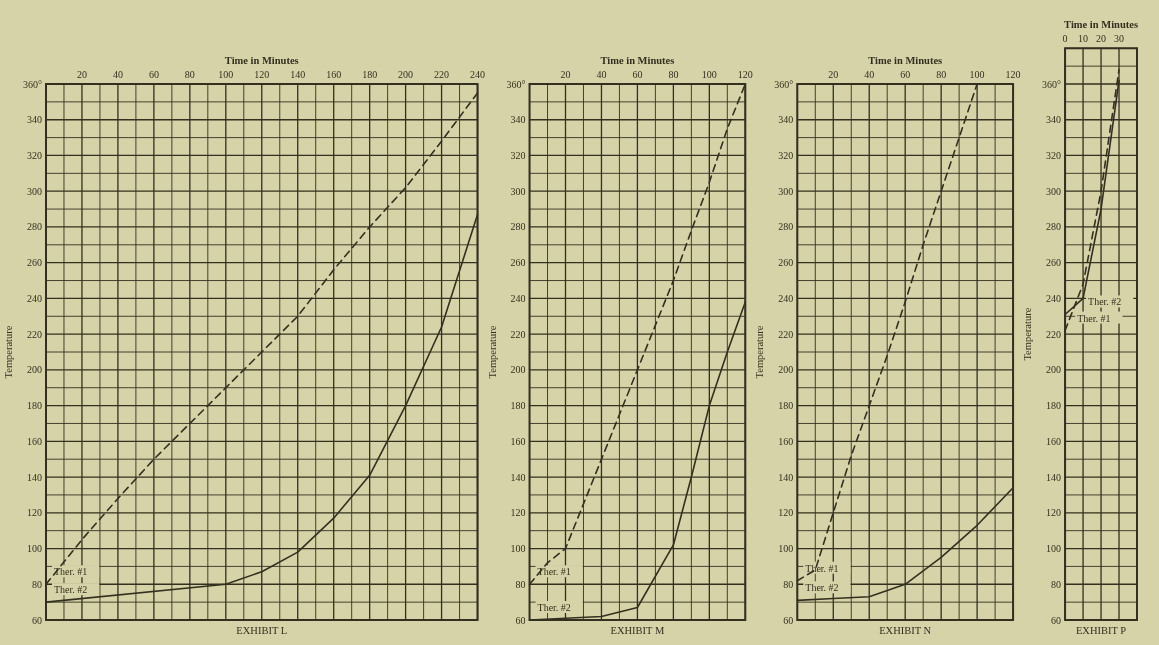 Image resolution: width=1159 pixels, height=645 pixels. I want to click on x-tick-label: 240, so click(478, 74).